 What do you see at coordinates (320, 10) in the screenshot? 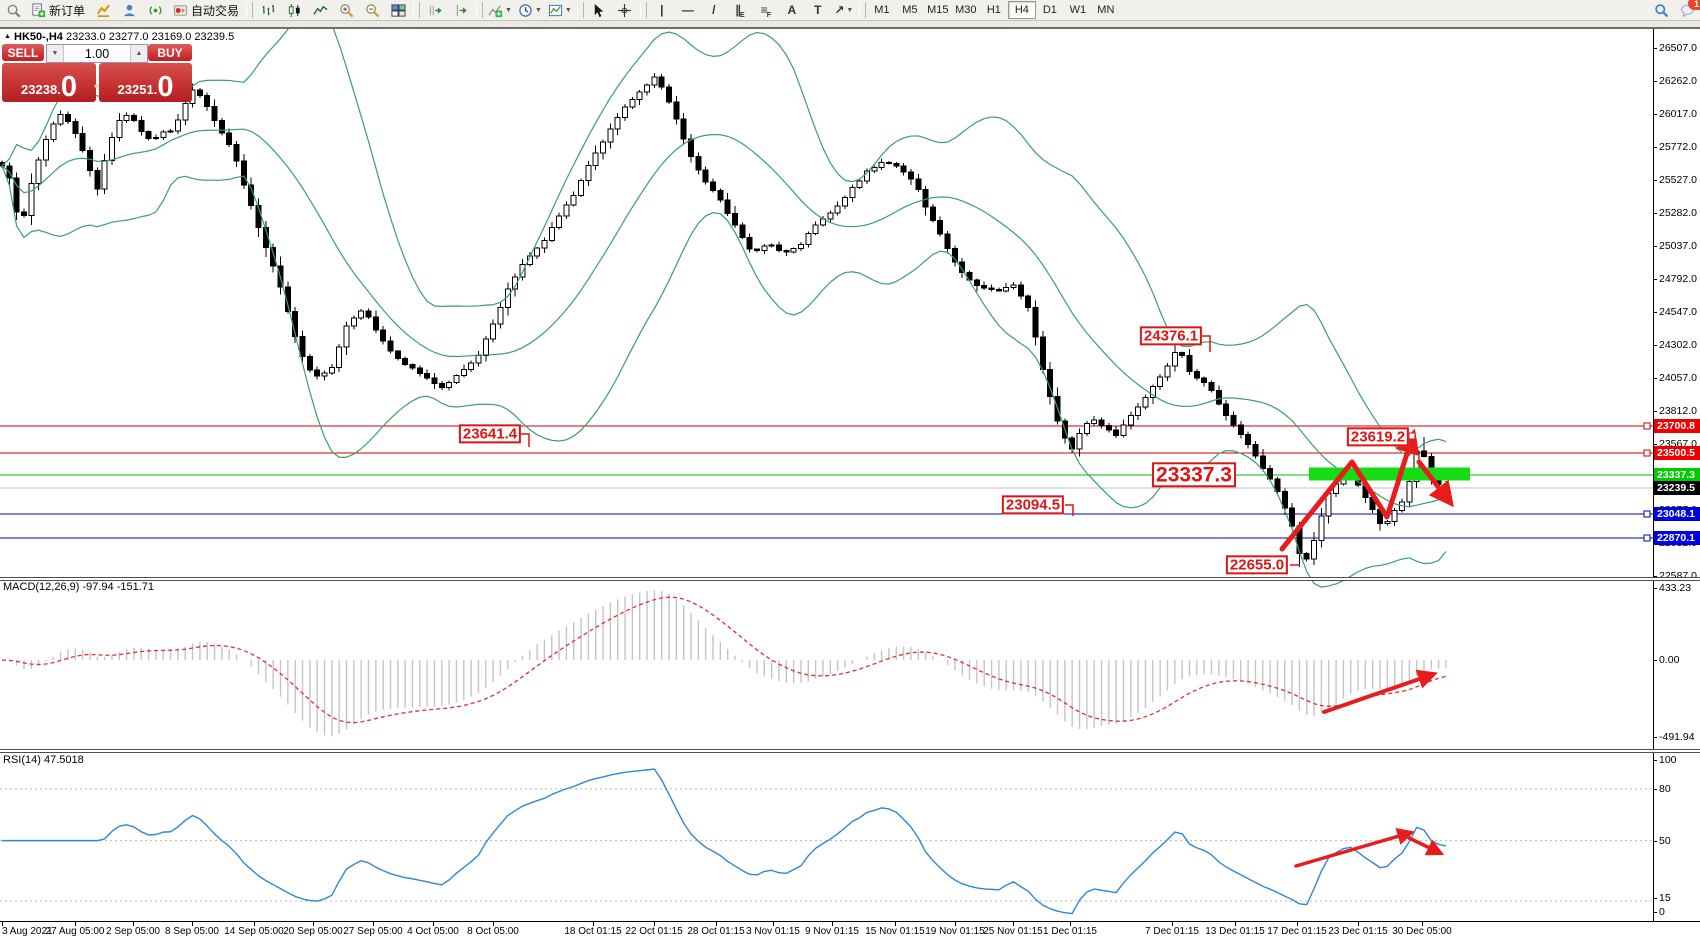
I see `line-chart-button` at bounding box center [320, 10].